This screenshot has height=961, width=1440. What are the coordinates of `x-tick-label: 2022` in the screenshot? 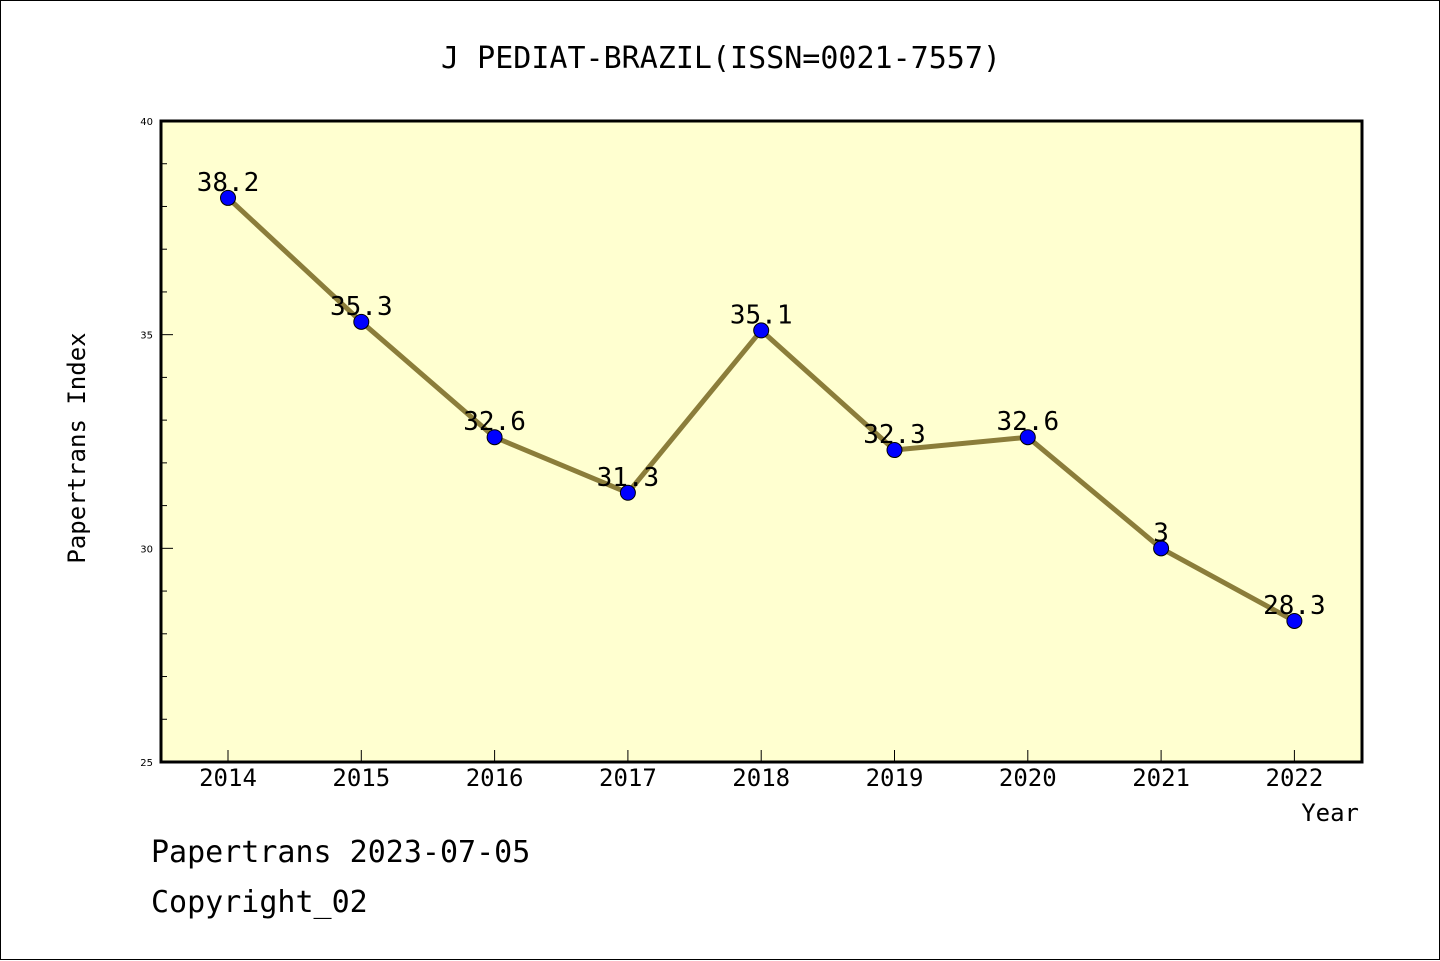 It's located at (1295, 778).